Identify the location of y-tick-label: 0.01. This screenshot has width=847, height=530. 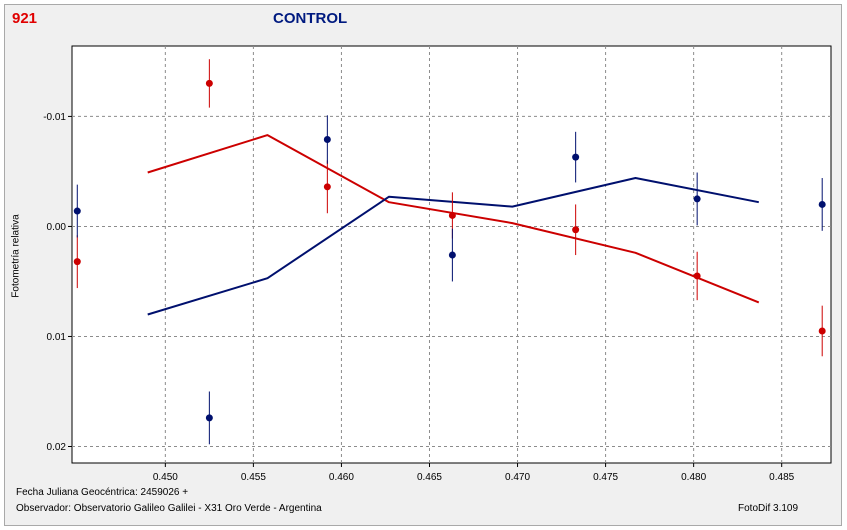
(57, 337).